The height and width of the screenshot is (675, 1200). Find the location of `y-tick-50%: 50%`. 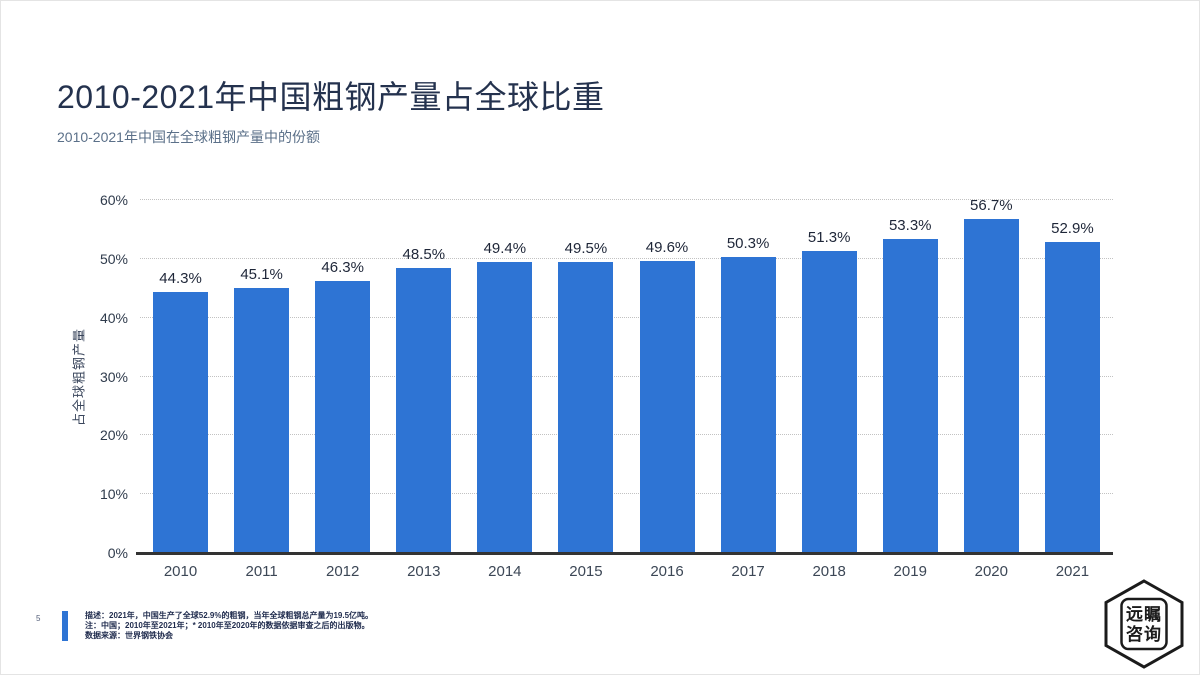

y-tick-50%: 50% is located at coordinates (113, 258).